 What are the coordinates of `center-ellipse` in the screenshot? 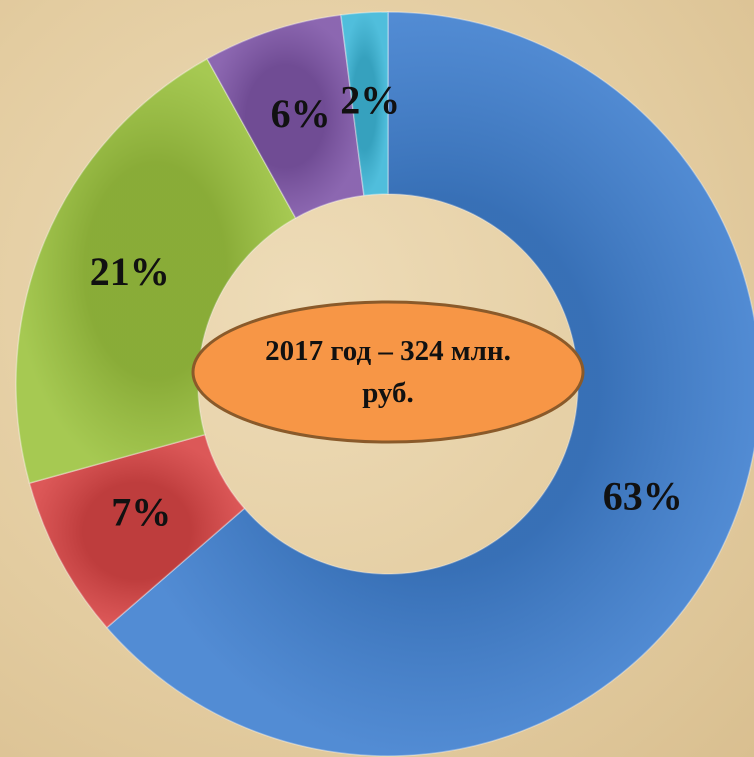 It's located at (388, 372).